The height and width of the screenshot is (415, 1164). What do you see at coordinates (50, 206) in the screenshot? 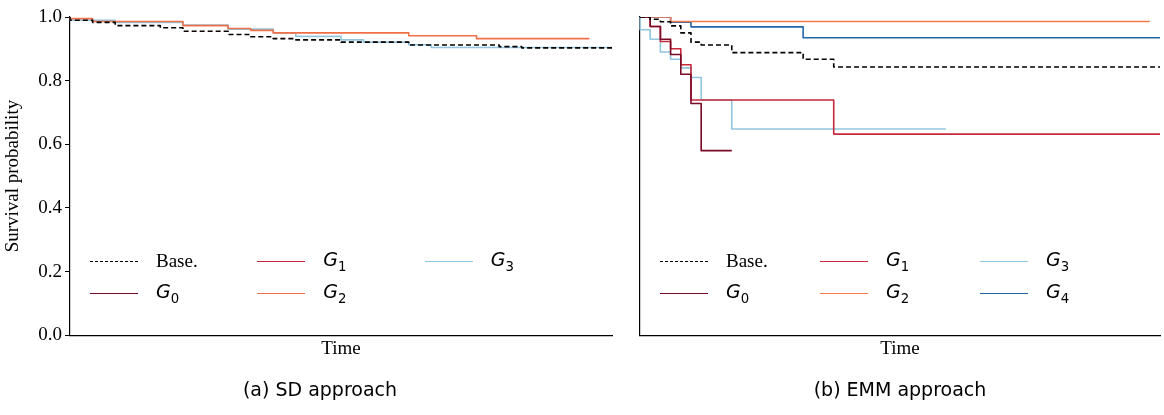
I see `y-tick-label: 0.4` at bounding box center [50, 206].